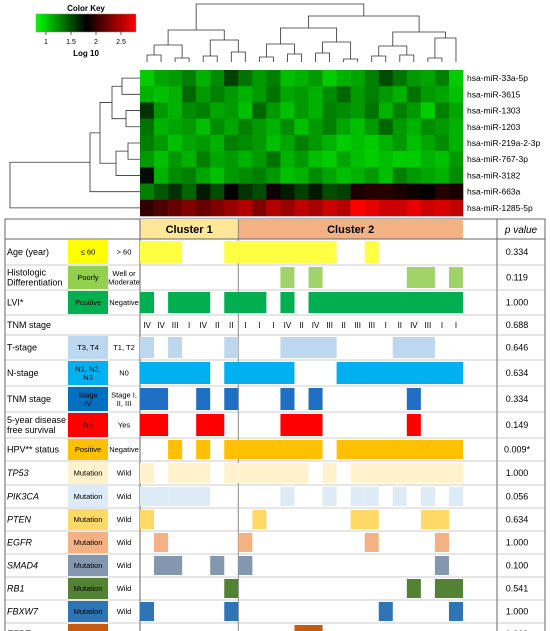  Describe the element at coordinates (494, 94) in the screenshot. I see `heatmap-row-label: hsa-miR-3615` at that location.